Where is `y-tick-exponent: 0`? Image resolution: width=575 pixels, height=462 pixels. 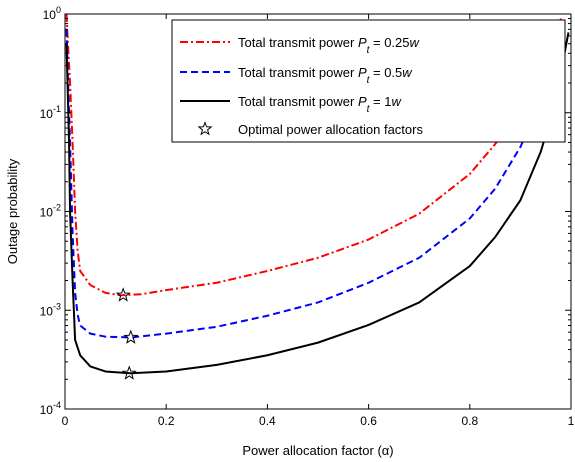
y-tick-exponent: 0 is located at coordinates (58, 10).